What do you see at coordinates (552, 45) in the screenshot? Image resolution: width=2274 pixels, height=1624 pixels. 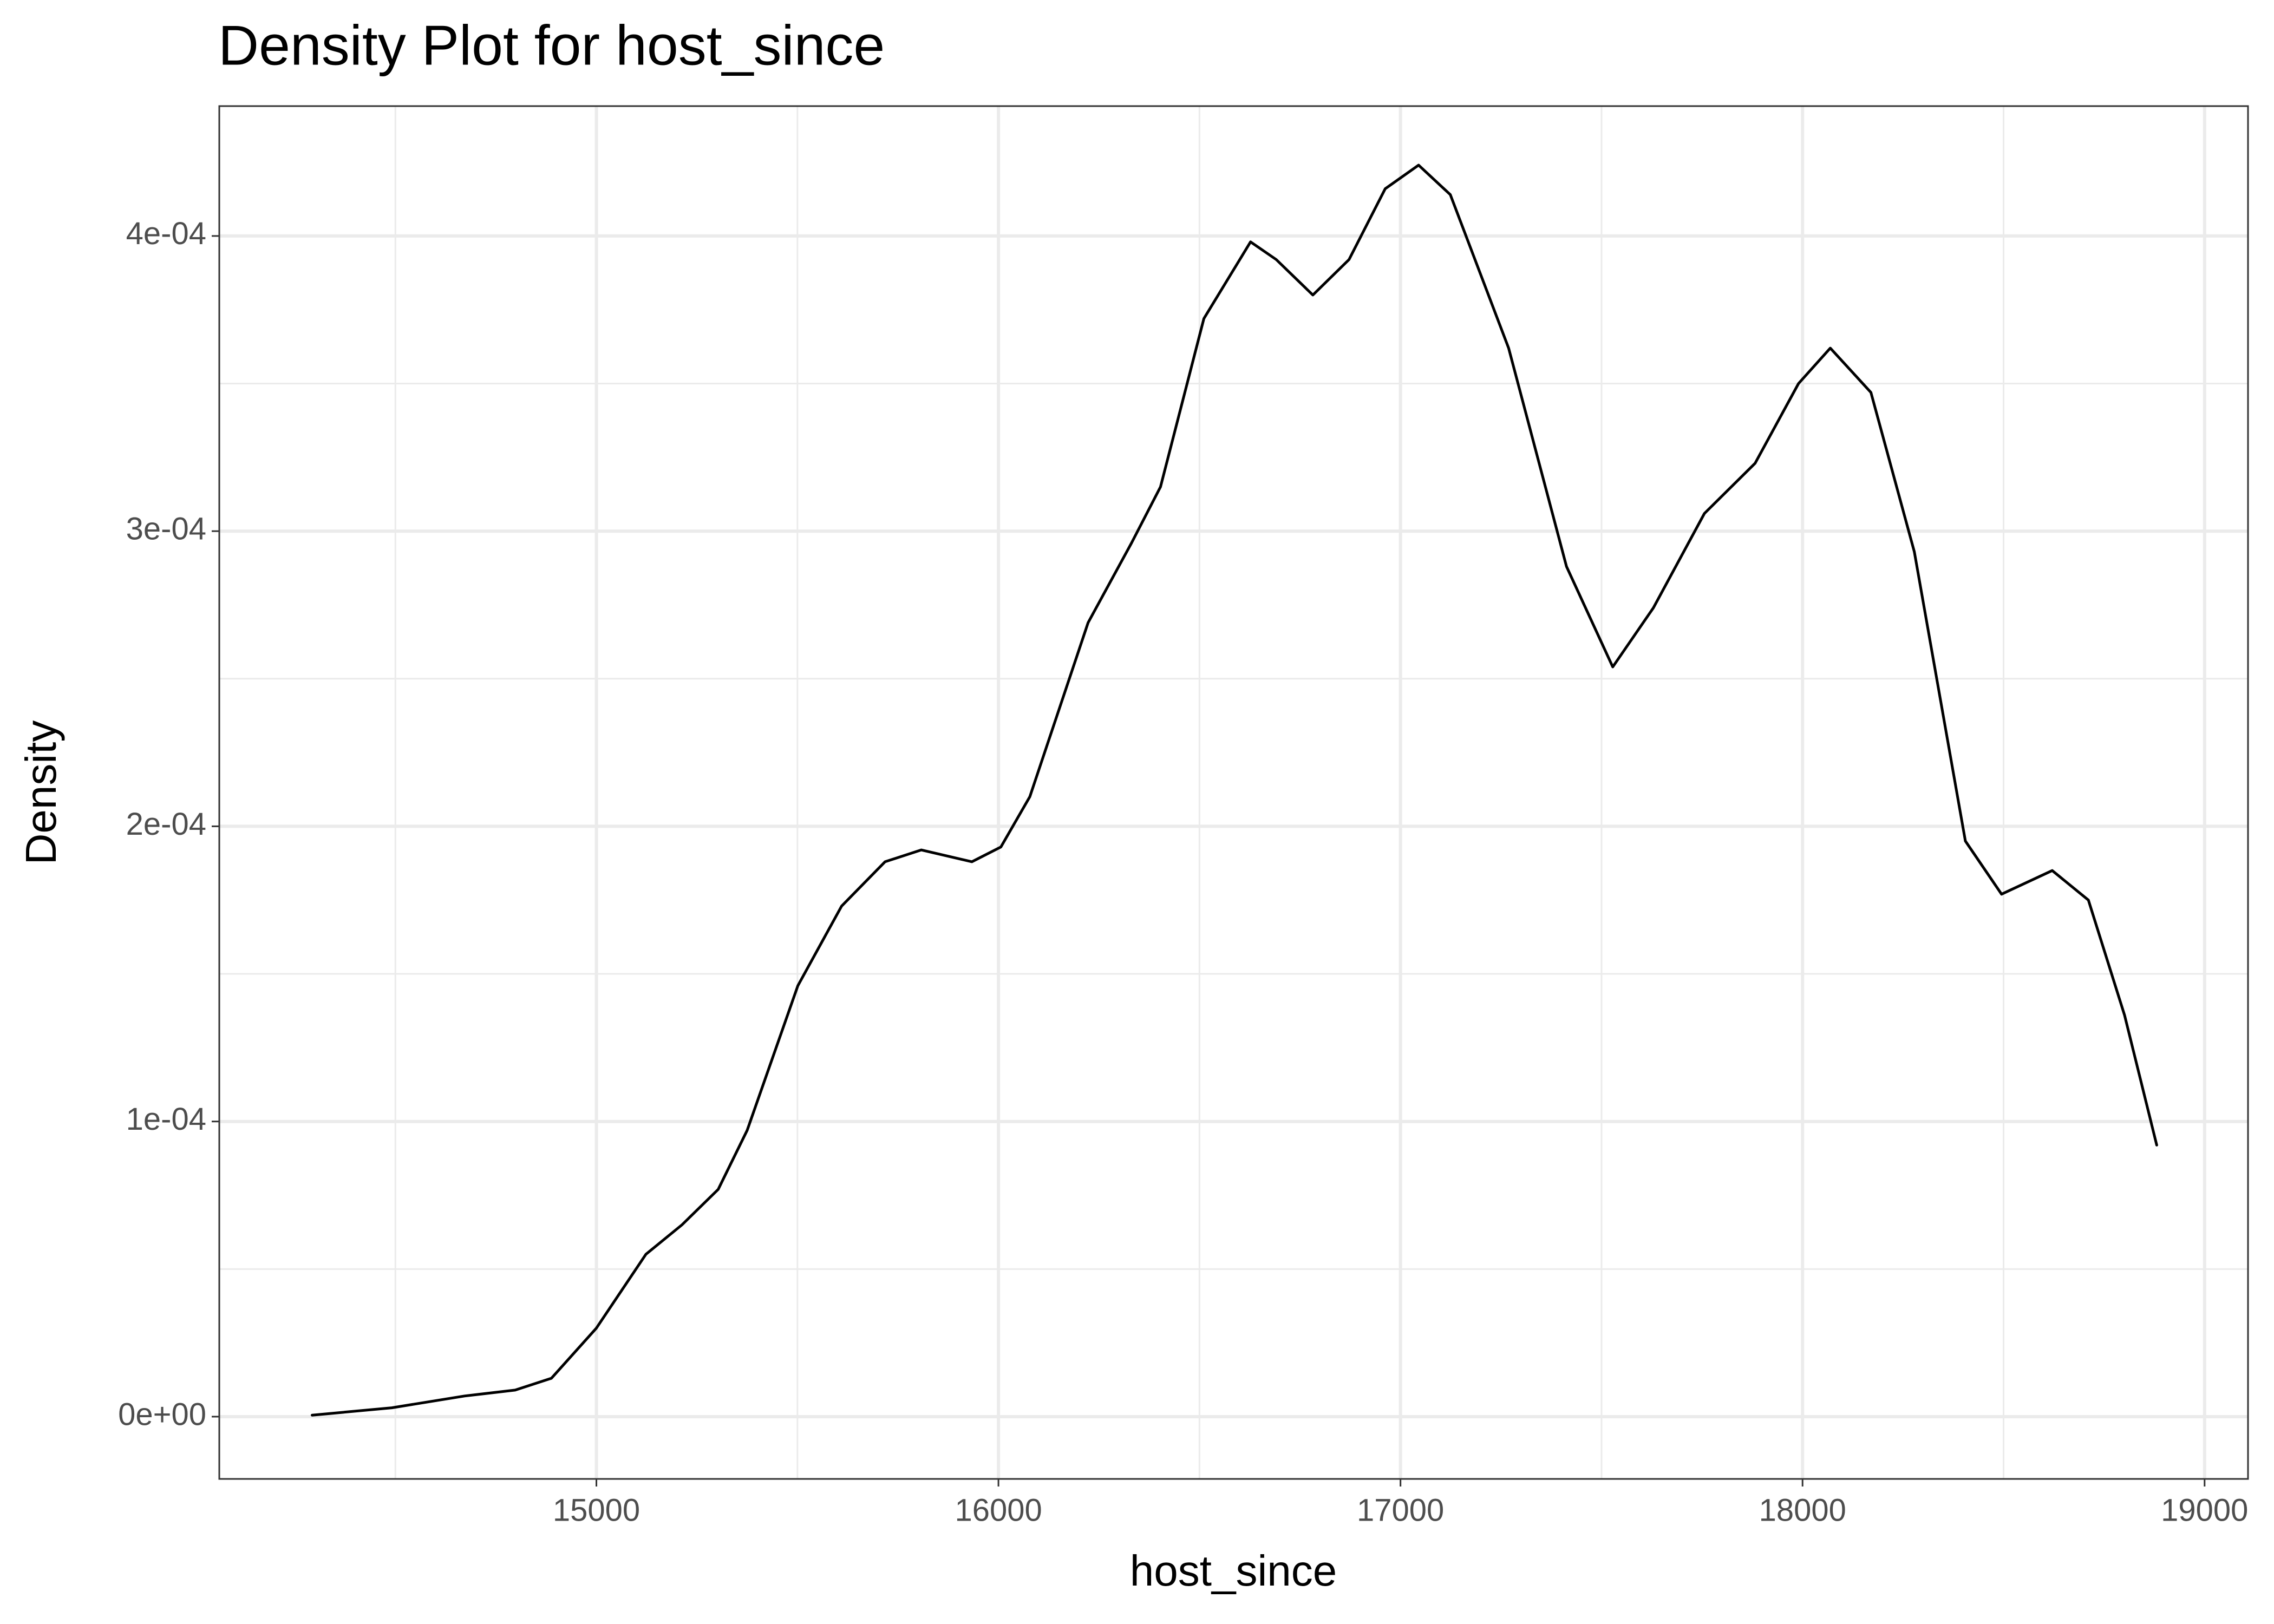 I see `chart-title: Density Plot for host_since` at bounding box center [552, 45].